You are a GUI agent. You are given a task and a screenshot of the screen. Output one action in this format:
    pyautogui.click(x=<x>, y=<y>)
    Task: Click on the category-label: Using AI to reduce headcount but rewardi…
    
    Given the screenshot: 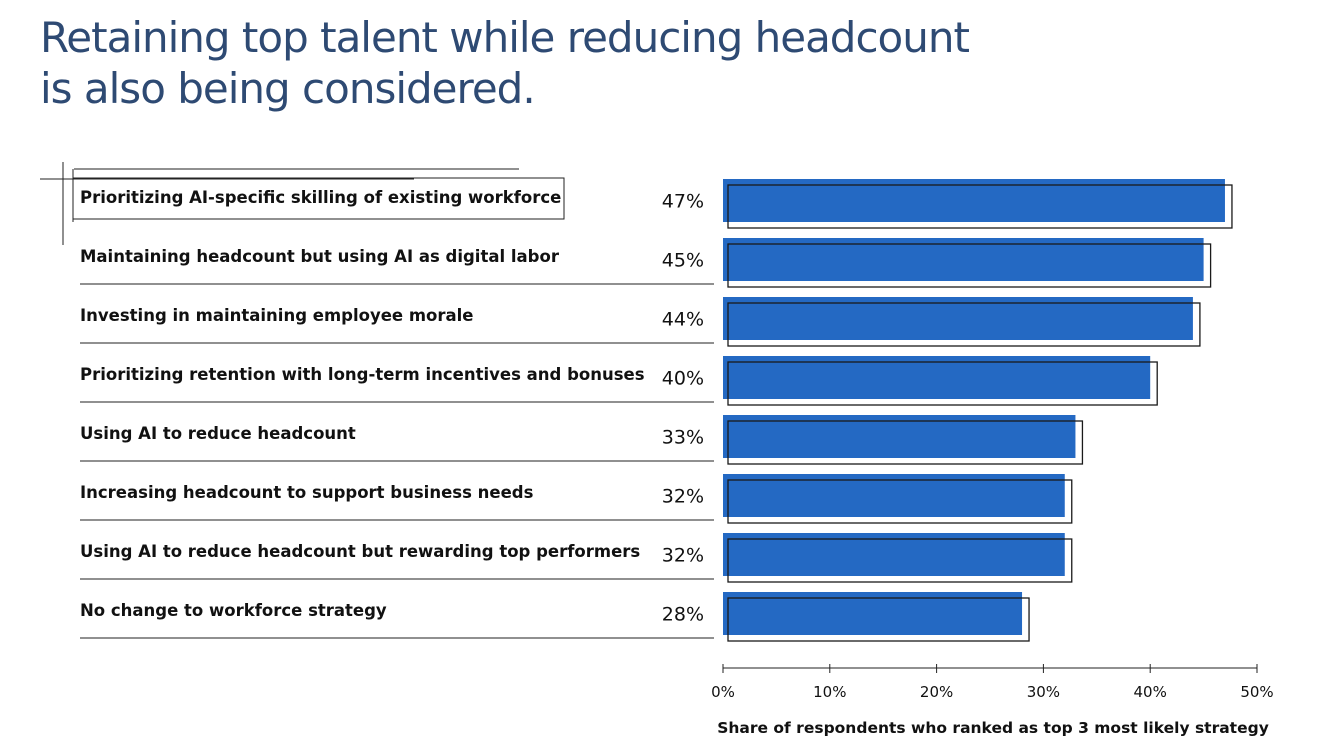 What is the action you would take?
    pyautogui.click(x=360, y=551)
    